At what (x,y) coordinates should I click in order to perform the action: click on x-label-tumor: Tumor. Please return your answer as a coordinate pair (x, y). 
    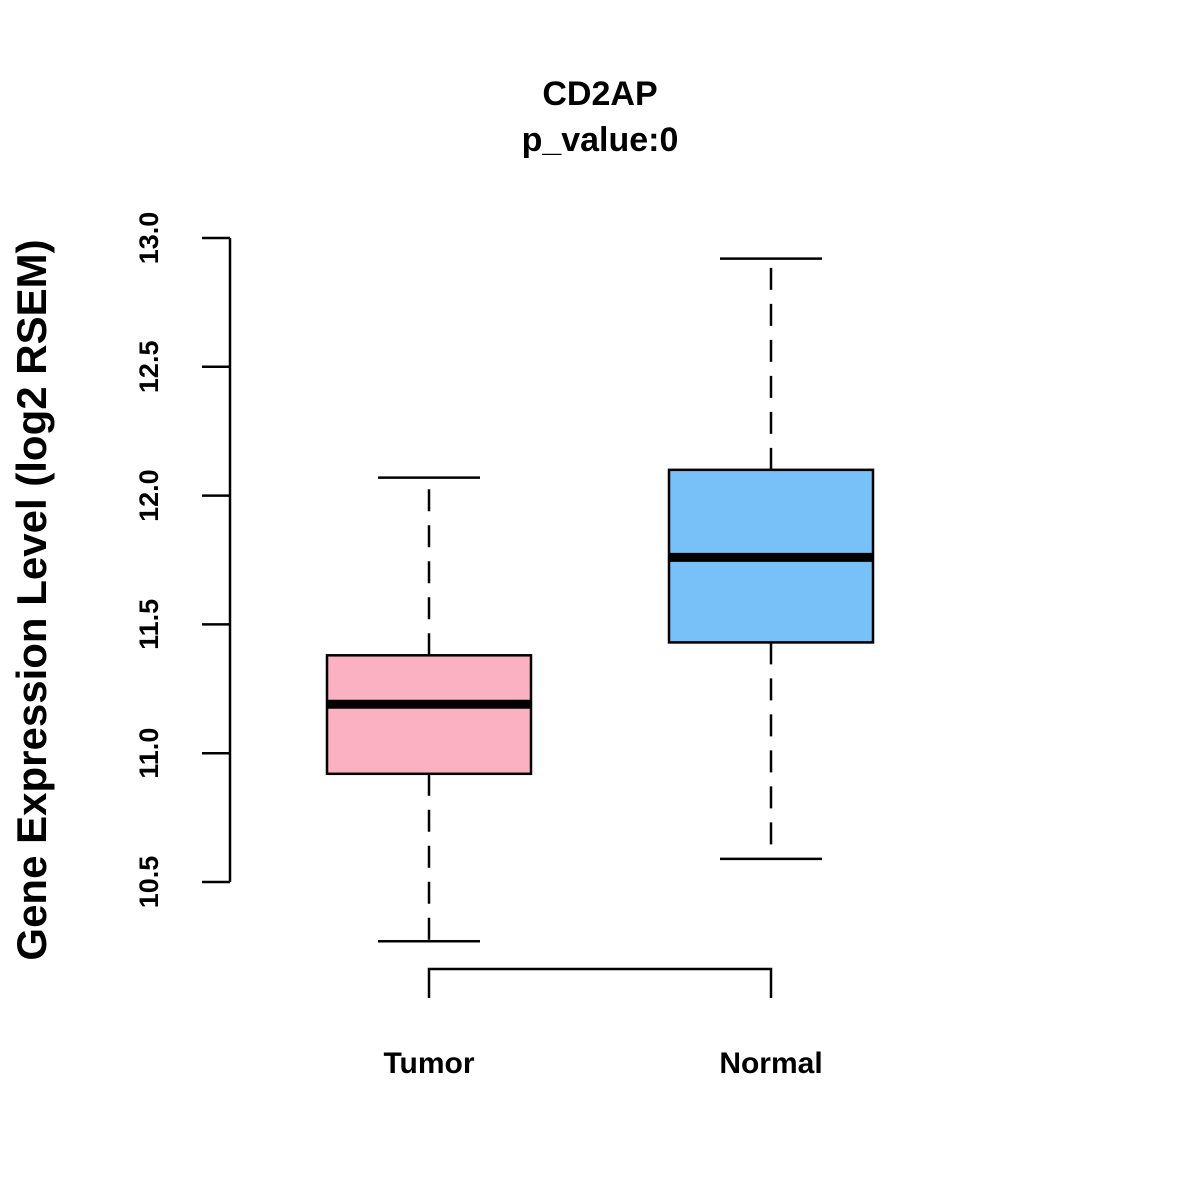
    Looking at the image, I should click on (428, 1063).